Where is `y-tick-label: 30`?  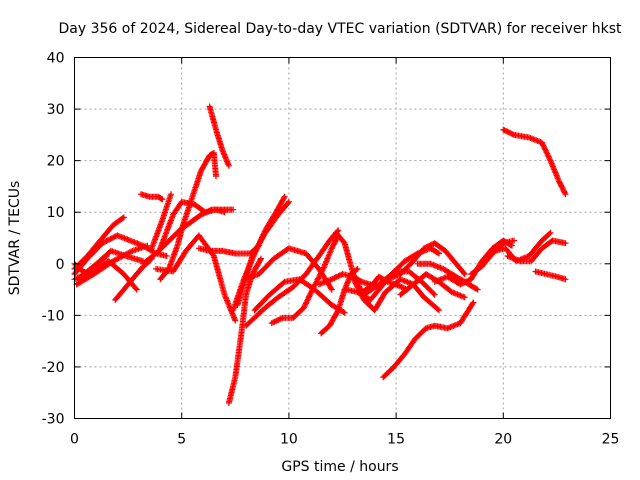 y-tick-label: 30 is located at coordinates (56, 110).